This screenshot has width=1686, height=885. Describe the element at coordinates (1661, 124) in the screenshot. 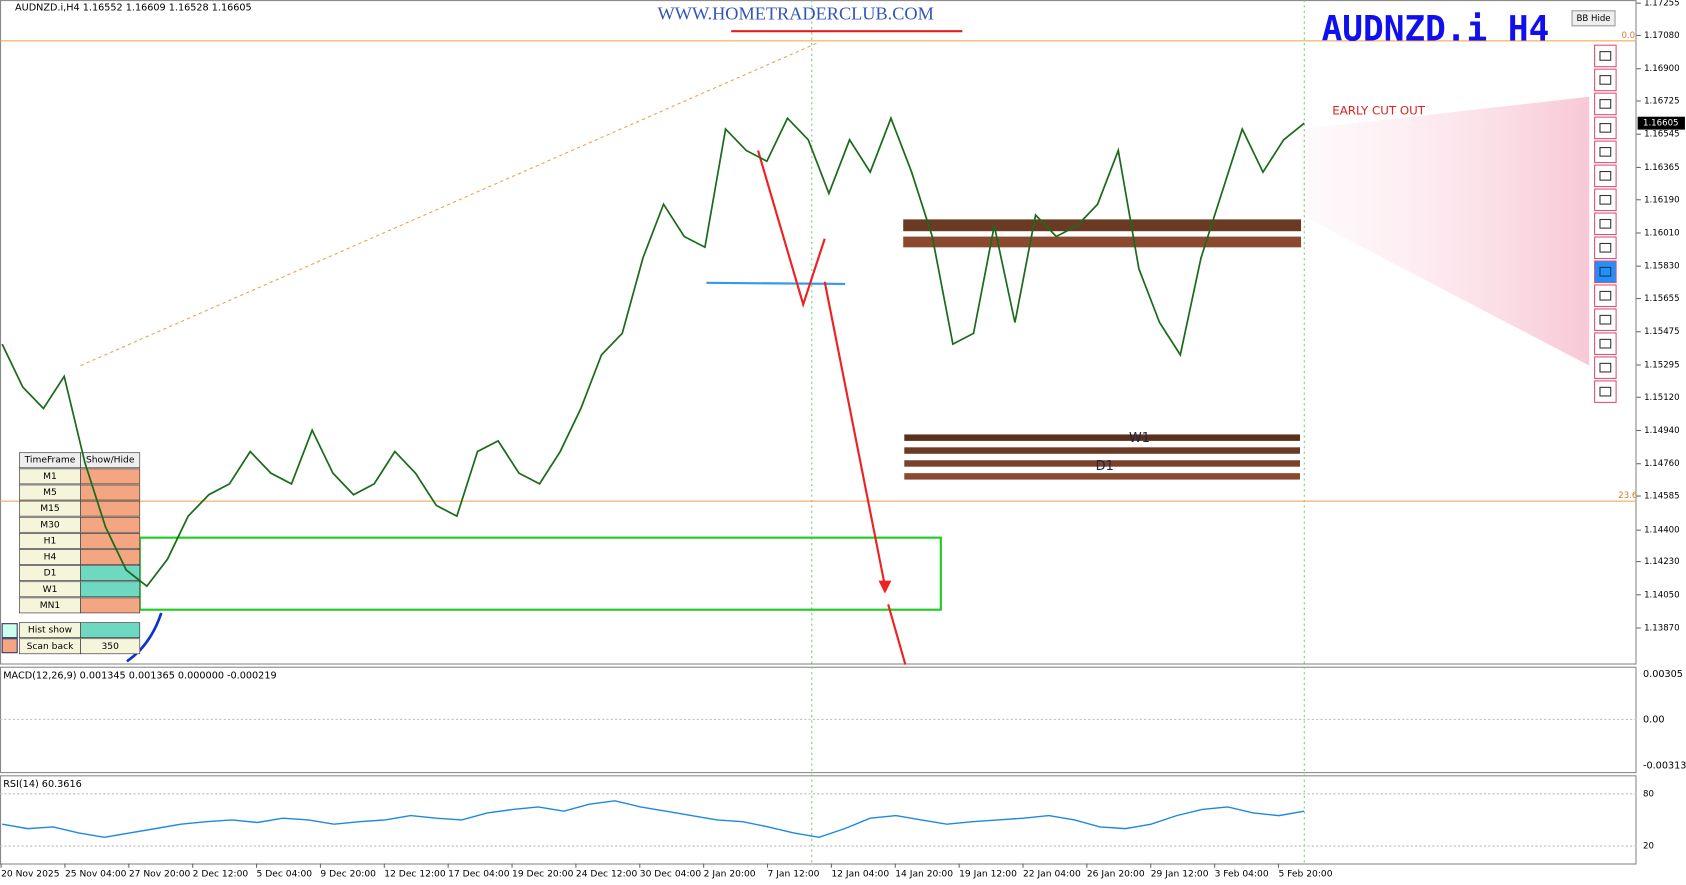

I see `current-price-label: 1.16605` at that location.